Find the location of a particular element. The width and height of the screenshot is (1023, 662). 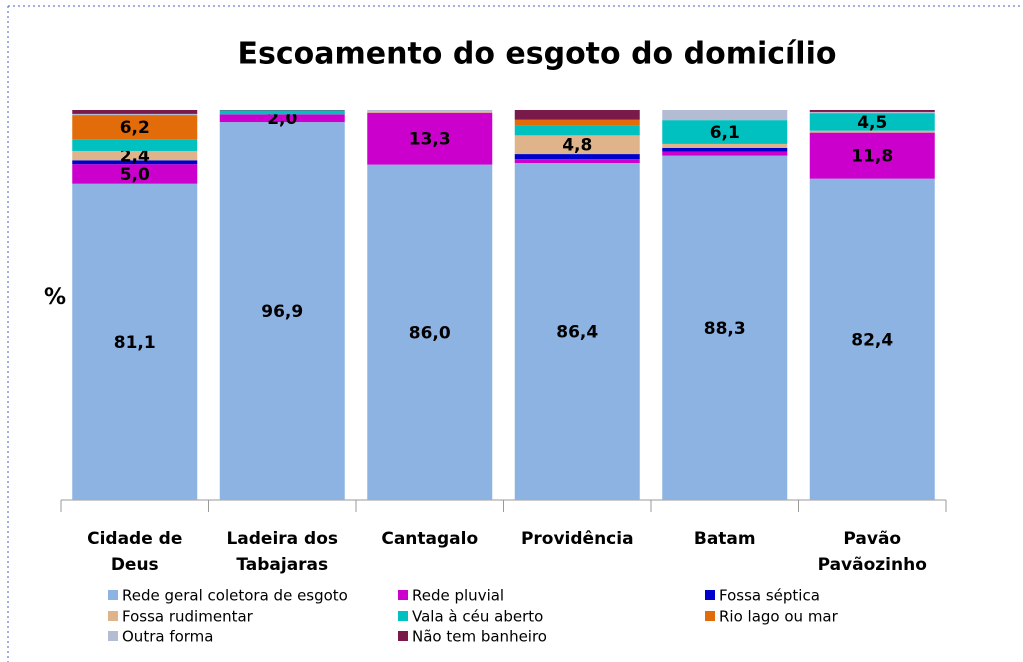

legend-label: Fossa séptica is located at coordinates (769, 596).